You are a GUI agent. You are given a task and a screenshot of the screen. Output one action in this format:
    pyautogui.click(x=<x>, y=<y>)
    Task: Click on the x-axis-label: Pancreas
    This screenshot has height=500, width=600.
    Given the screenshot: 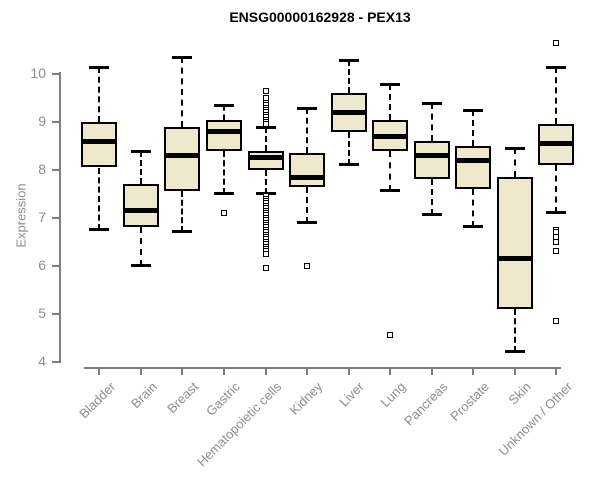 What is the action you would take?
    pyautogui.click(x=425, y=404)
    